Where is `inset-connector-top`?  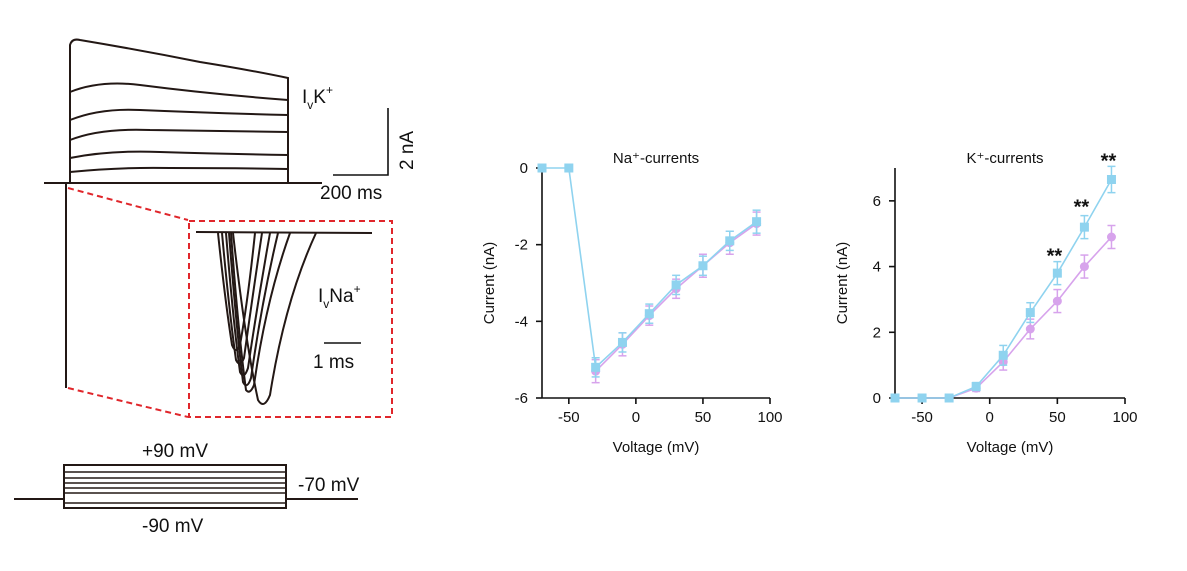
inset-connector-top is located at coordinates (128, 204).